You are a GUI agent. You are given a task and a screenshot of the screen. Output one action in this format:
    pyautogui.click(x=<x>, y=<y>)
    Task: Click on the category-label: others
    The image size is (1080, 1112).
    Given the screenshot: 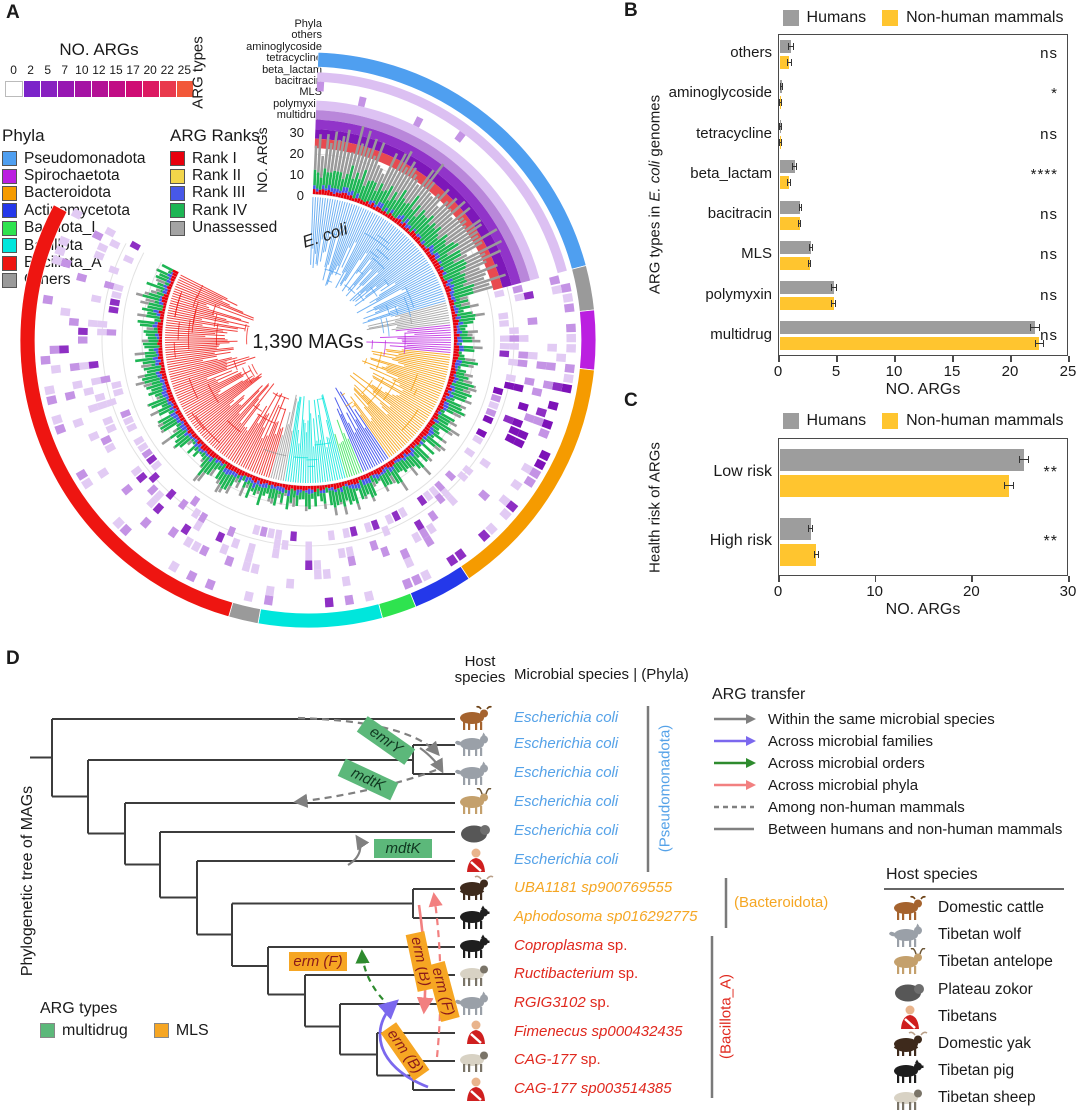 What is the action you would take?
    pyautogui.click(x=699, y=52)
    